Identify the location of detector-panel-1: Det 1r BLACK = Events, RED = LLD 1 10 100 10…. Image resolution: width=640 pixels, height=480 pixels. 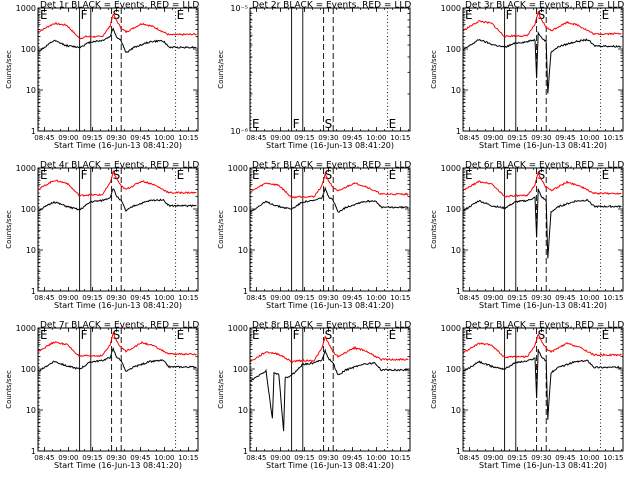
(102, 76).